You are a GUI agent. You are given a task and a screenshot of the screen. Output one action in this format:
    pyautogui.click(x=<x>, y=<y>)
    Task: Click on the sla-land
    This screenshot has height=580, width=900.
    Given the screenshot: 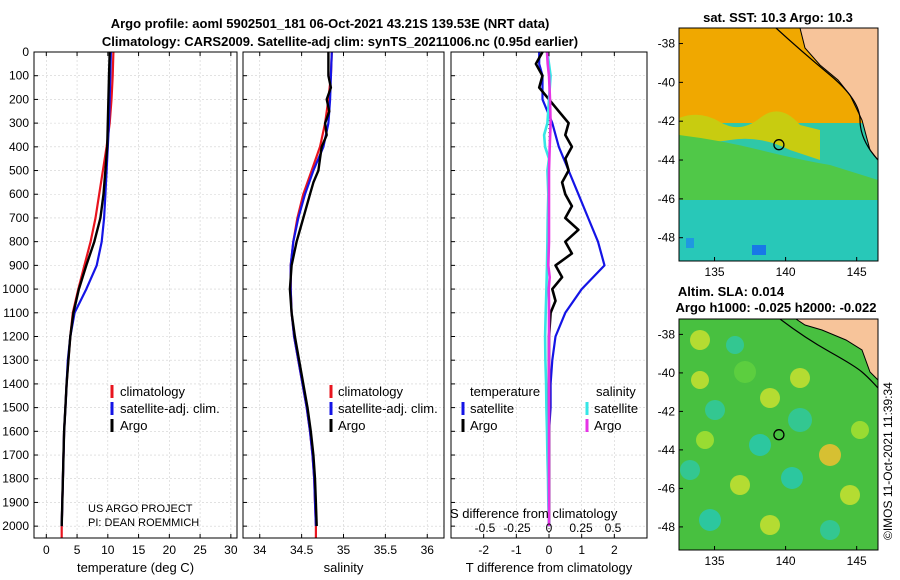 What is the action you would take?
    pyautogui.click(x=836, y=350)
    